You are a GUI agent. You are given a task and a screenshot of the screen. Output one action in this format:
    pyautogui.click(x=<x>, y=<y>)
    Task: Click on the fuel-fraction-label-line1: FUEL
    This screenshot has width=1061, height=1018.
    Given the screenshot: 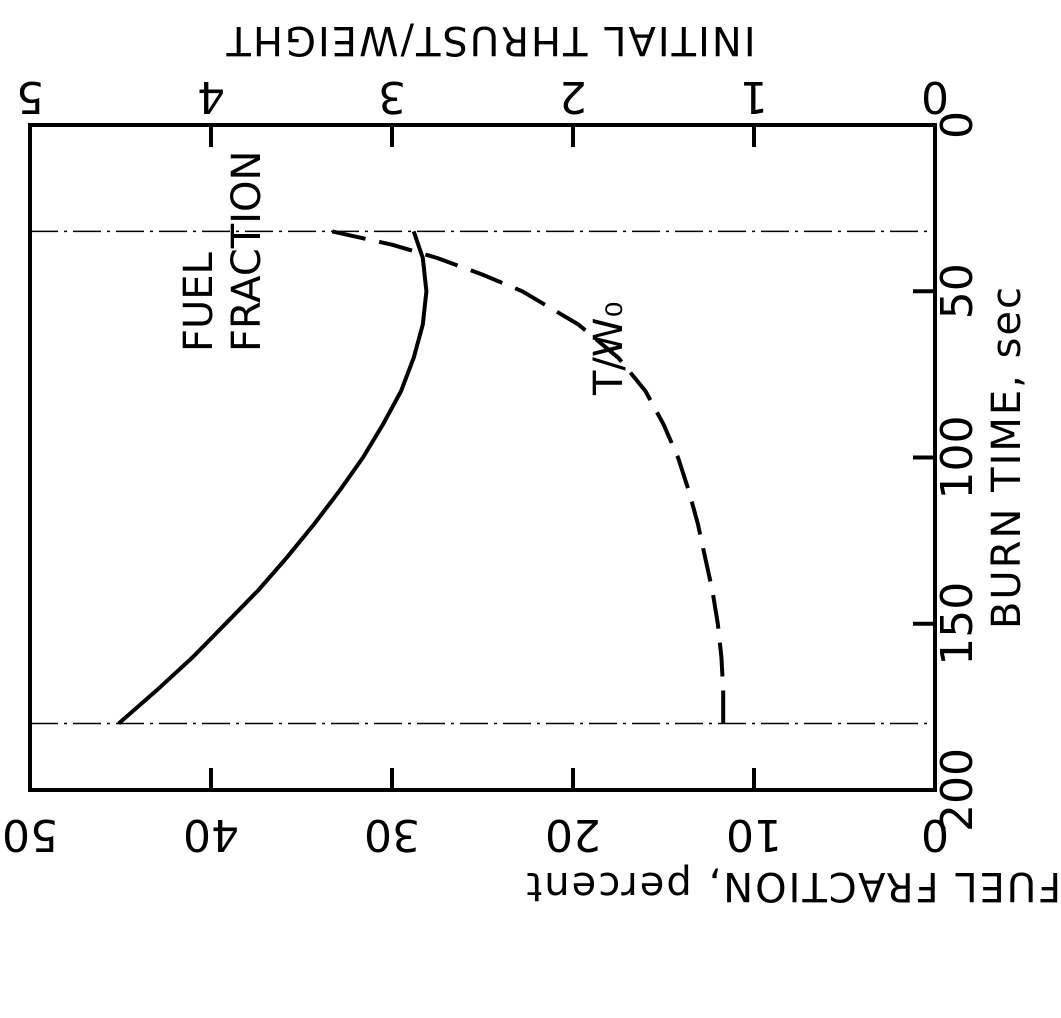 What is the action you would take?
    pyautogui.click(x=199, y=301)
    